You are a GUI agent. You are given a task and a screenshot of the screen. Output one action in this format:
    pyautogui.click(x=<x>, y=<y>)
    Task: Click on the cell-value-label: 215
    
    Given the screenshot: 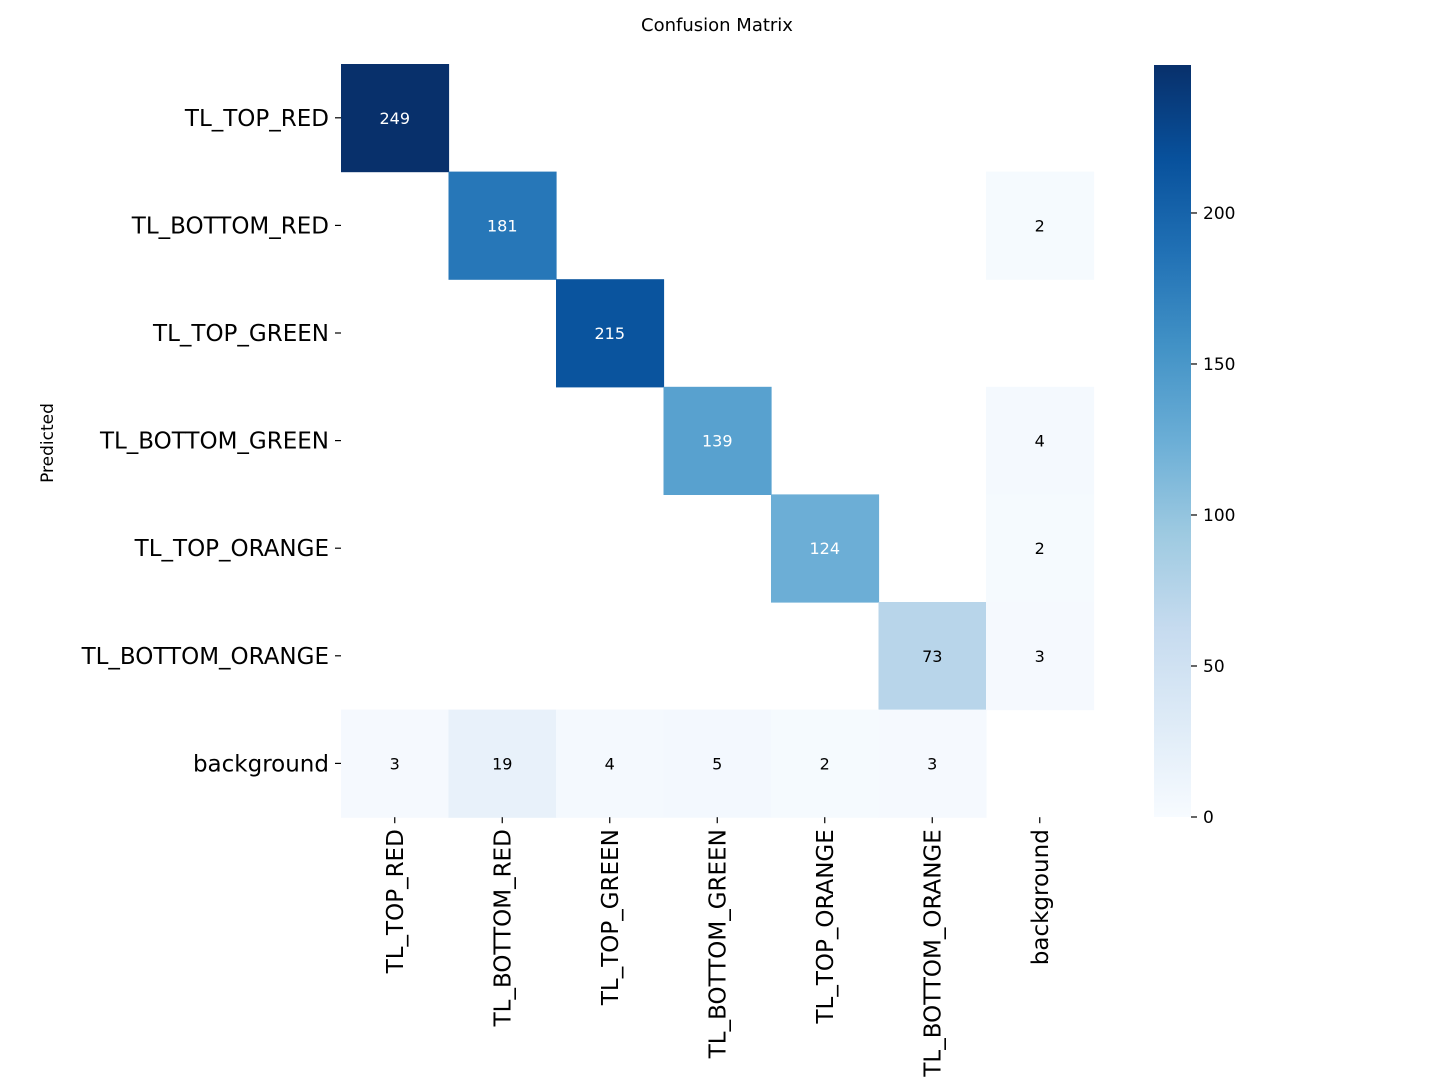 What is the action you would take?
    pyautogui.click(x=609, y=333)
    